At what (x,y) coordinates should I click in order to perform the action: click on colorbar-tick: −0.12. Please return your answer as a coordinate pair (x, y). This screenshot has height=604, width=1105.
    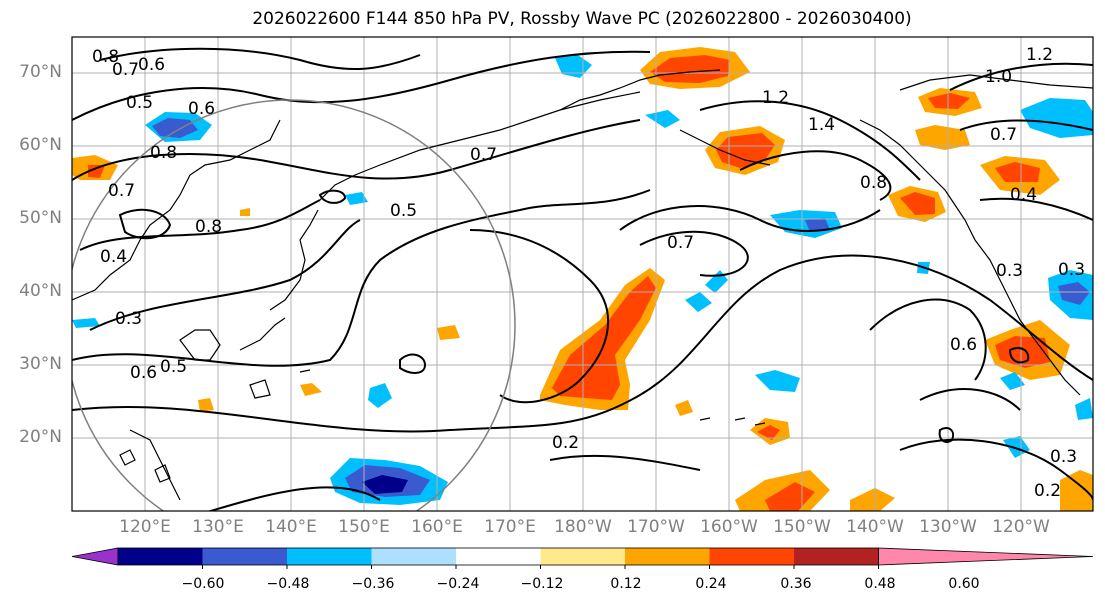
    Looking at the image, I should click on (542, 584).